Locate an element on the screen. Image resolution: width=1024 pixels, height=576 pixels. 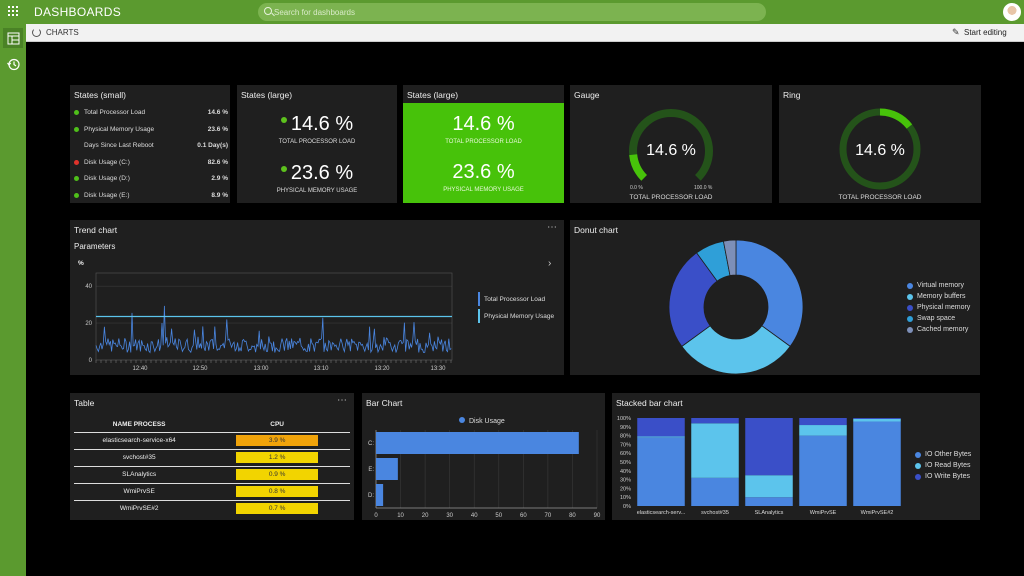
trend-subtitle: Parameters is located at coordinates (95, 246).